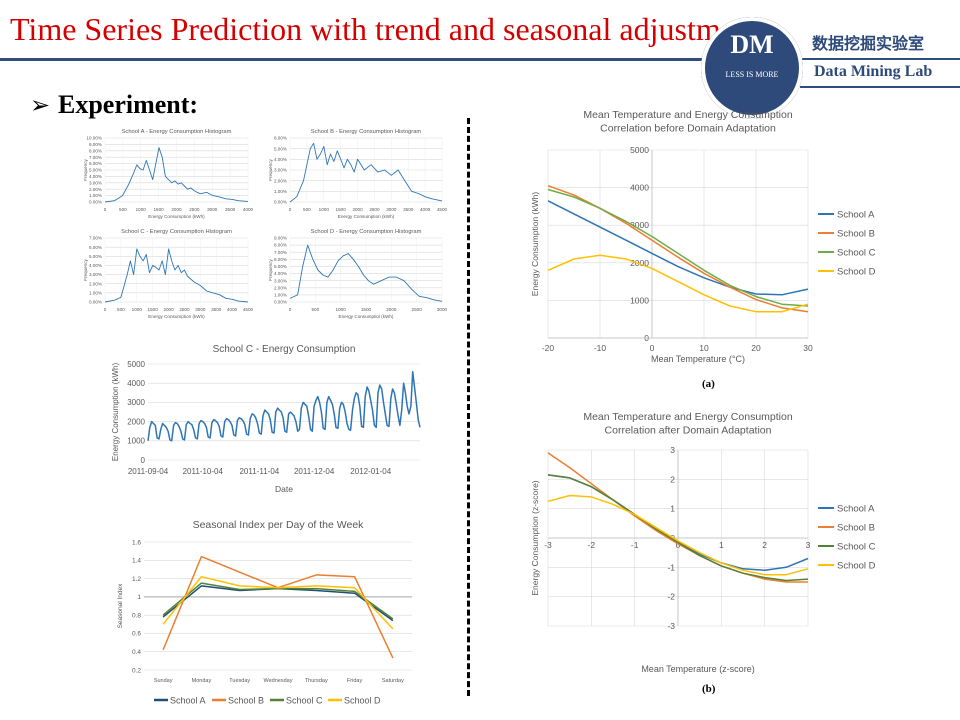 This screenshot has height=720, width=960. Describe the element at coordinates (535, 537) in the screenshot. I see `y-axis-title: Energy Consumption (z-score)` at that location.